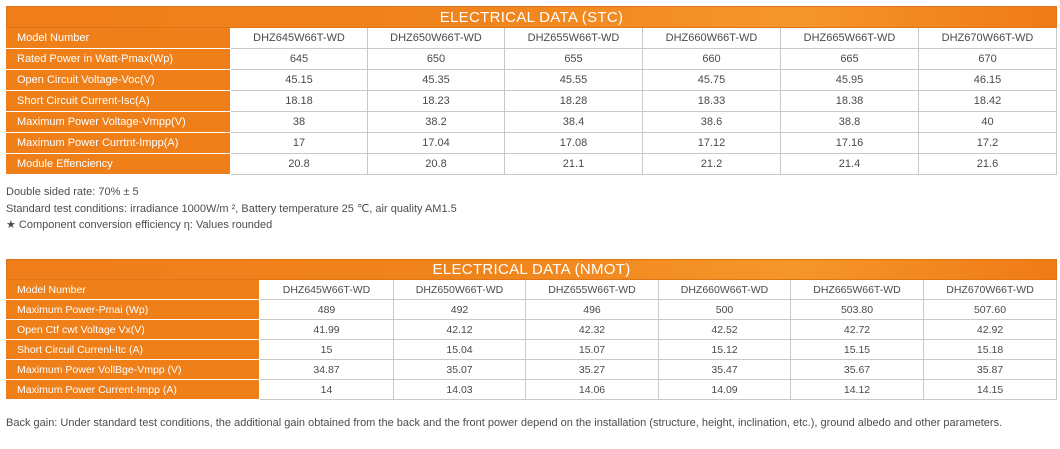 This screenshot has height=449, width=1060. What do you see at coordinates (990, 289) in the screenshot?
I see `nmot-model-cell: DHZ670W66T-WD` at bounding box center [990, 289].